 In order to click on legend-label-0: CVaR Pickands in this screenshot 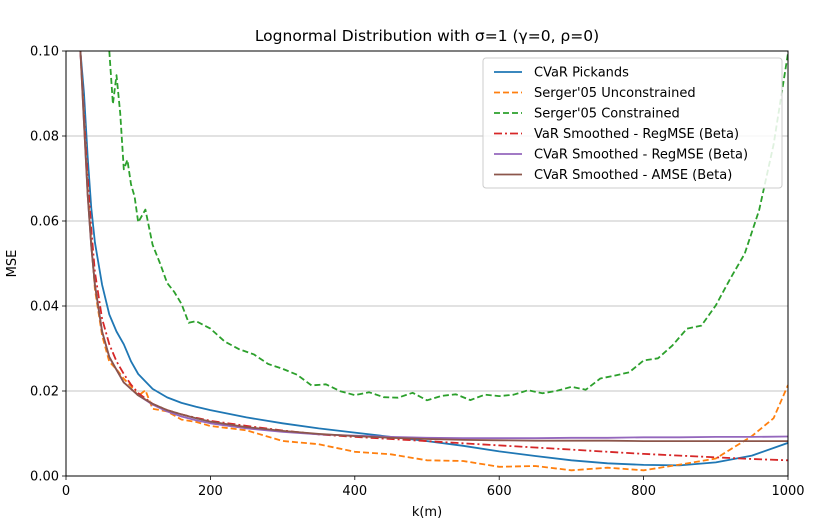, I will do `click(581, 73)`.